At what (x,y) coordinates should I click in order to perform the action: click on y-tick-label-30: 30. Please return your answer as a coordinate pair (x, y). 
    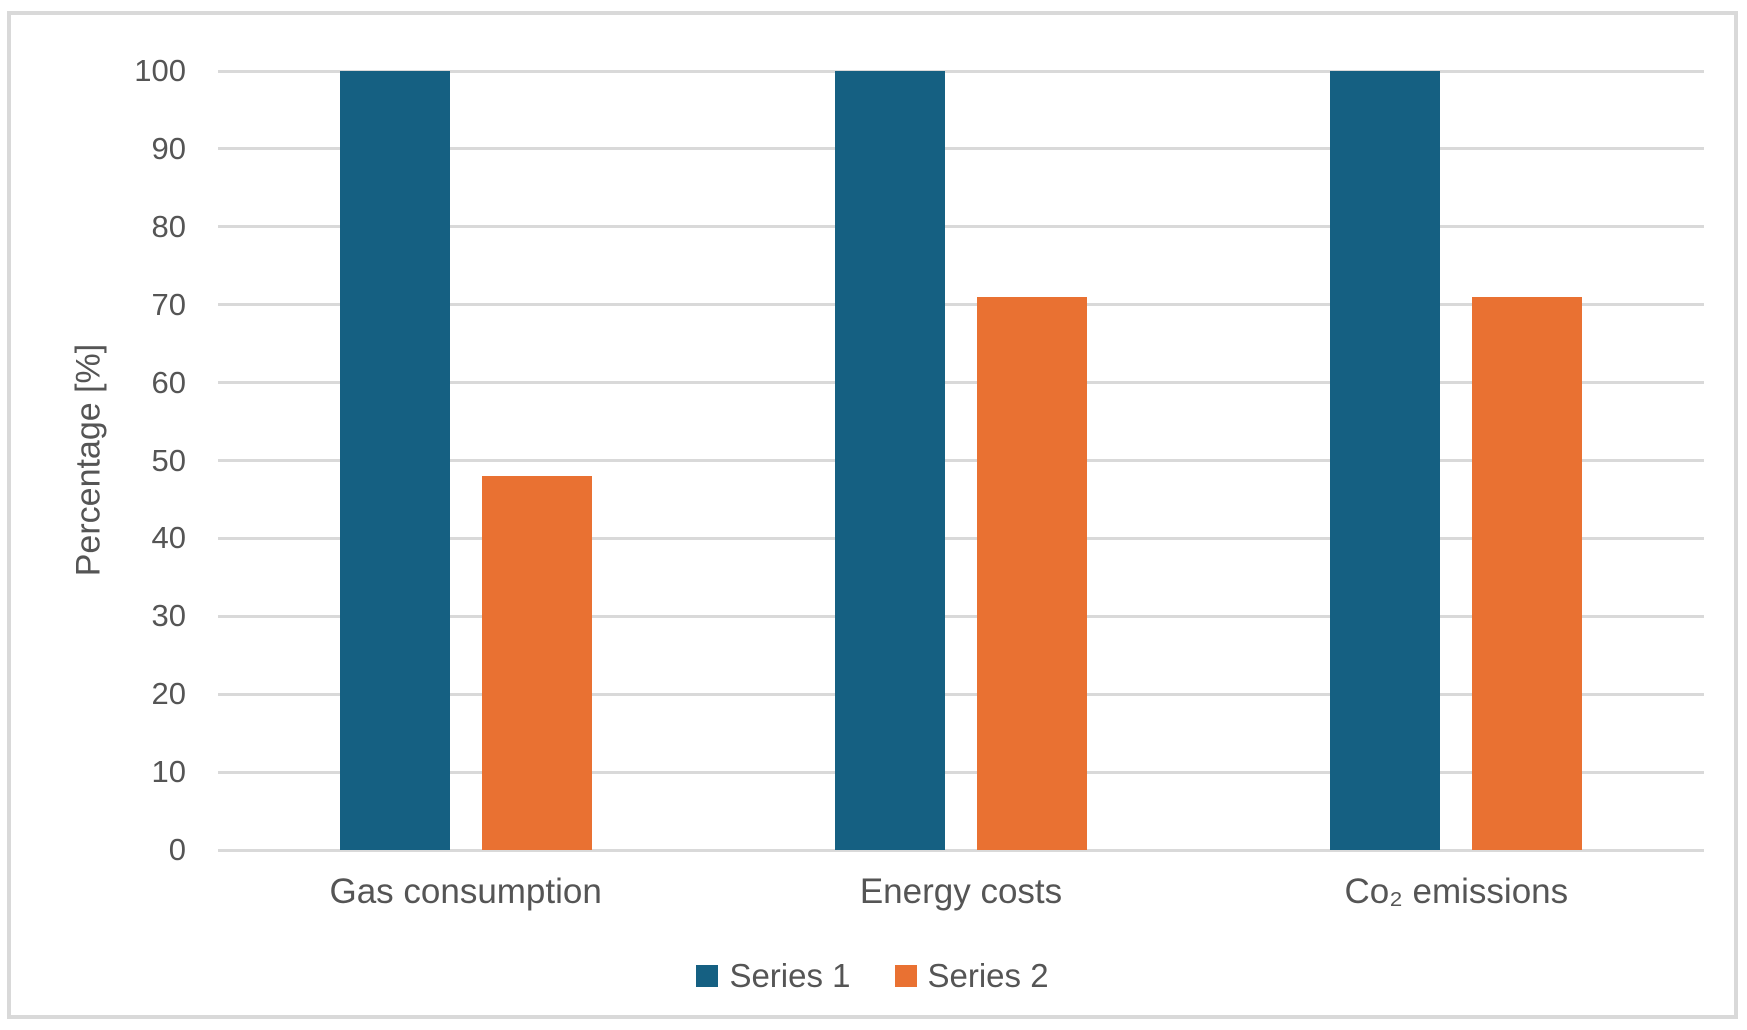
    Looking at the image, I should click on (168, 616).